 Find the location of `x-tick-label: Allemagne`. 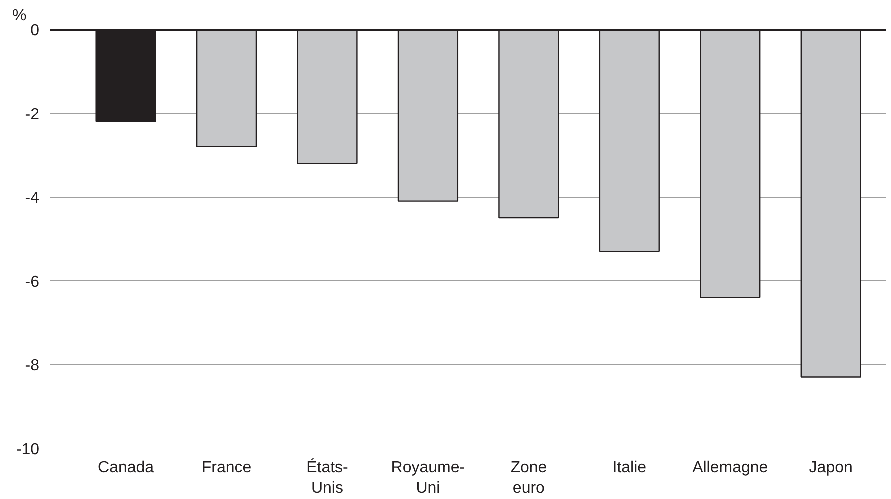

x-tick-label: Allemagne is located at coordinates (730, 468).